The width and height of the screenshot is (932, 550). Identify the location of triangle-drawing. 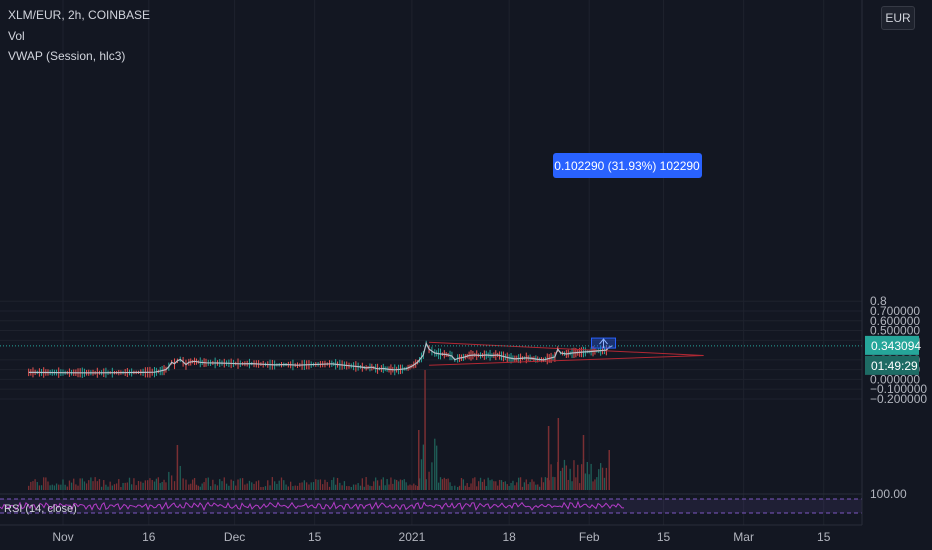
(566, 353).